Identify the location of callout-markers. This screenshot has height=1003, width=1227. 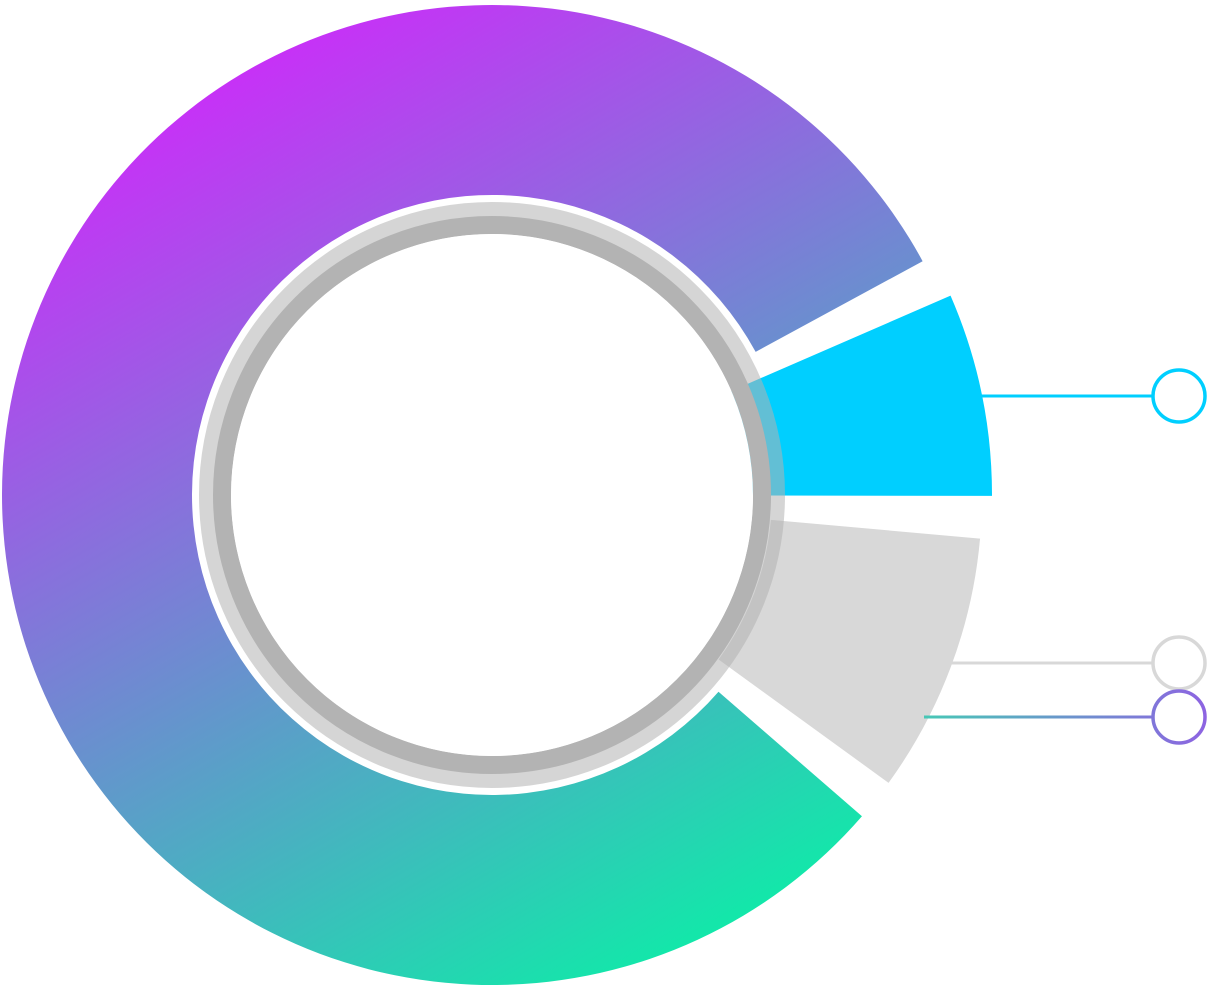
(1065, 556).